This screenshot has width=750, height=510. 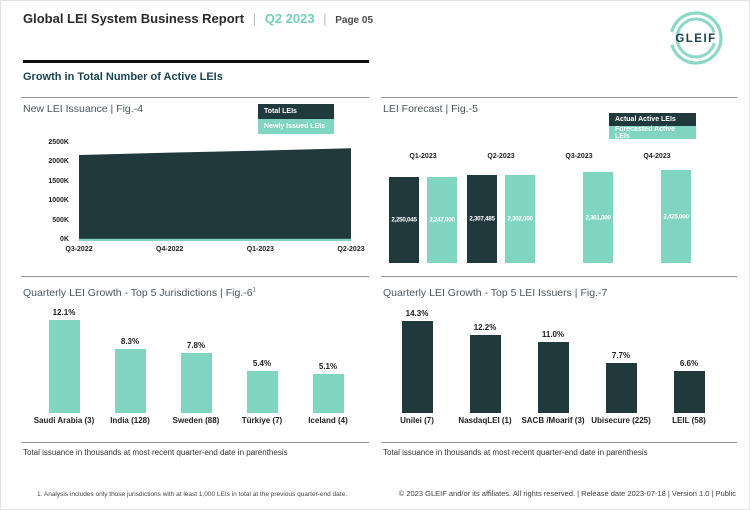 I want to click on x-tick-label: Q1-2023, so click(x=260, y=249).